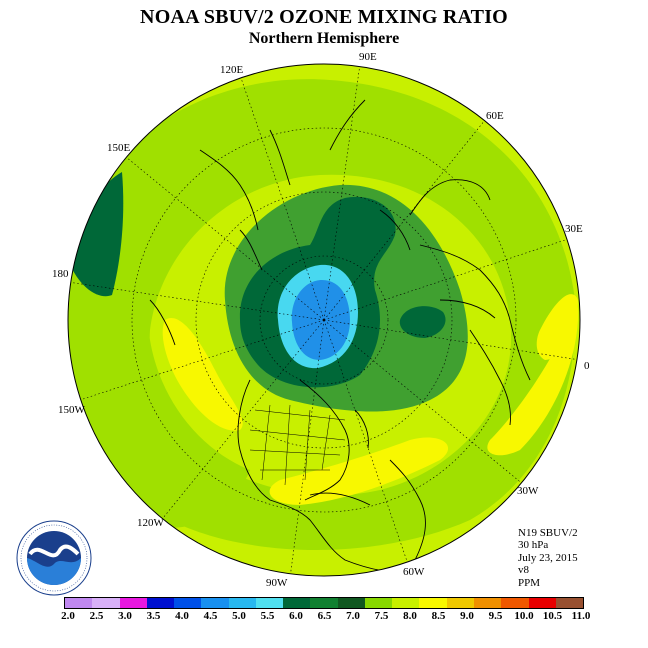 The height and width of the screenshot is (648, 648). I want to click on colorbar-tick-label: 10.5, so click(552, 616).